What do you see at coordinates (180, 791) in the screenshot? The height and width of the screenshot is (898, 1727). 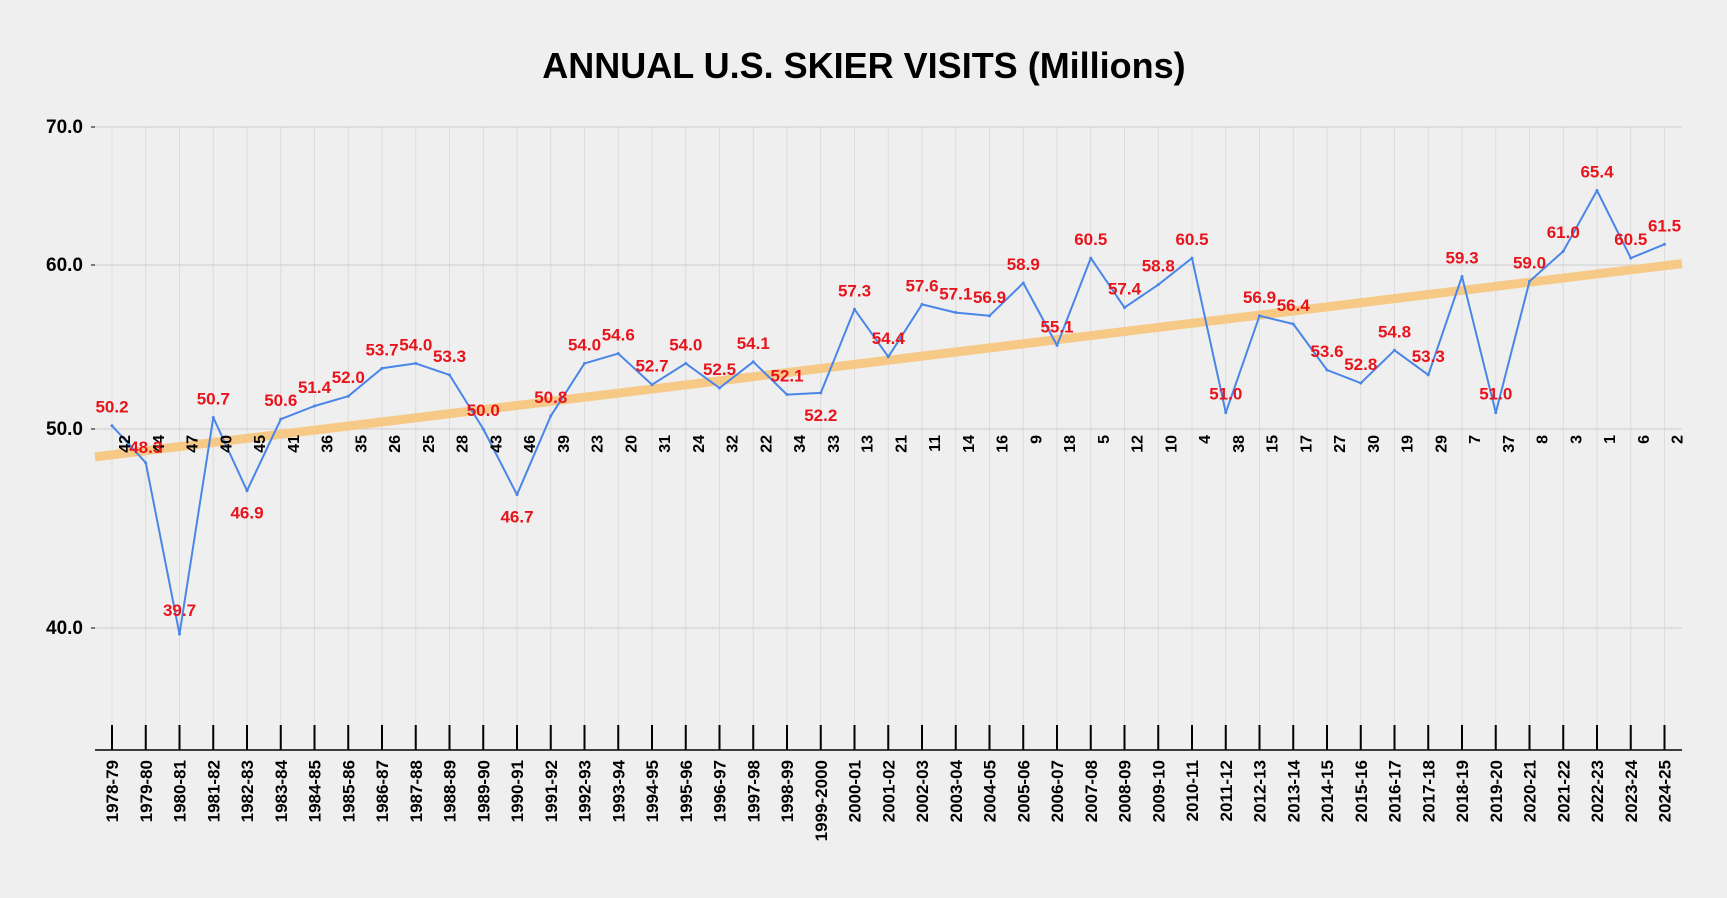 I see `x-tick-label: 1980-81` at bounding box center [180, 791].